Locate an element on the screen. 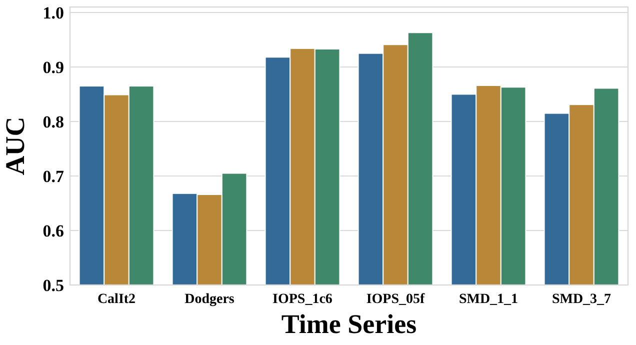  x-tick-label: SMD_1_1 is located at coordinates (488, 299).